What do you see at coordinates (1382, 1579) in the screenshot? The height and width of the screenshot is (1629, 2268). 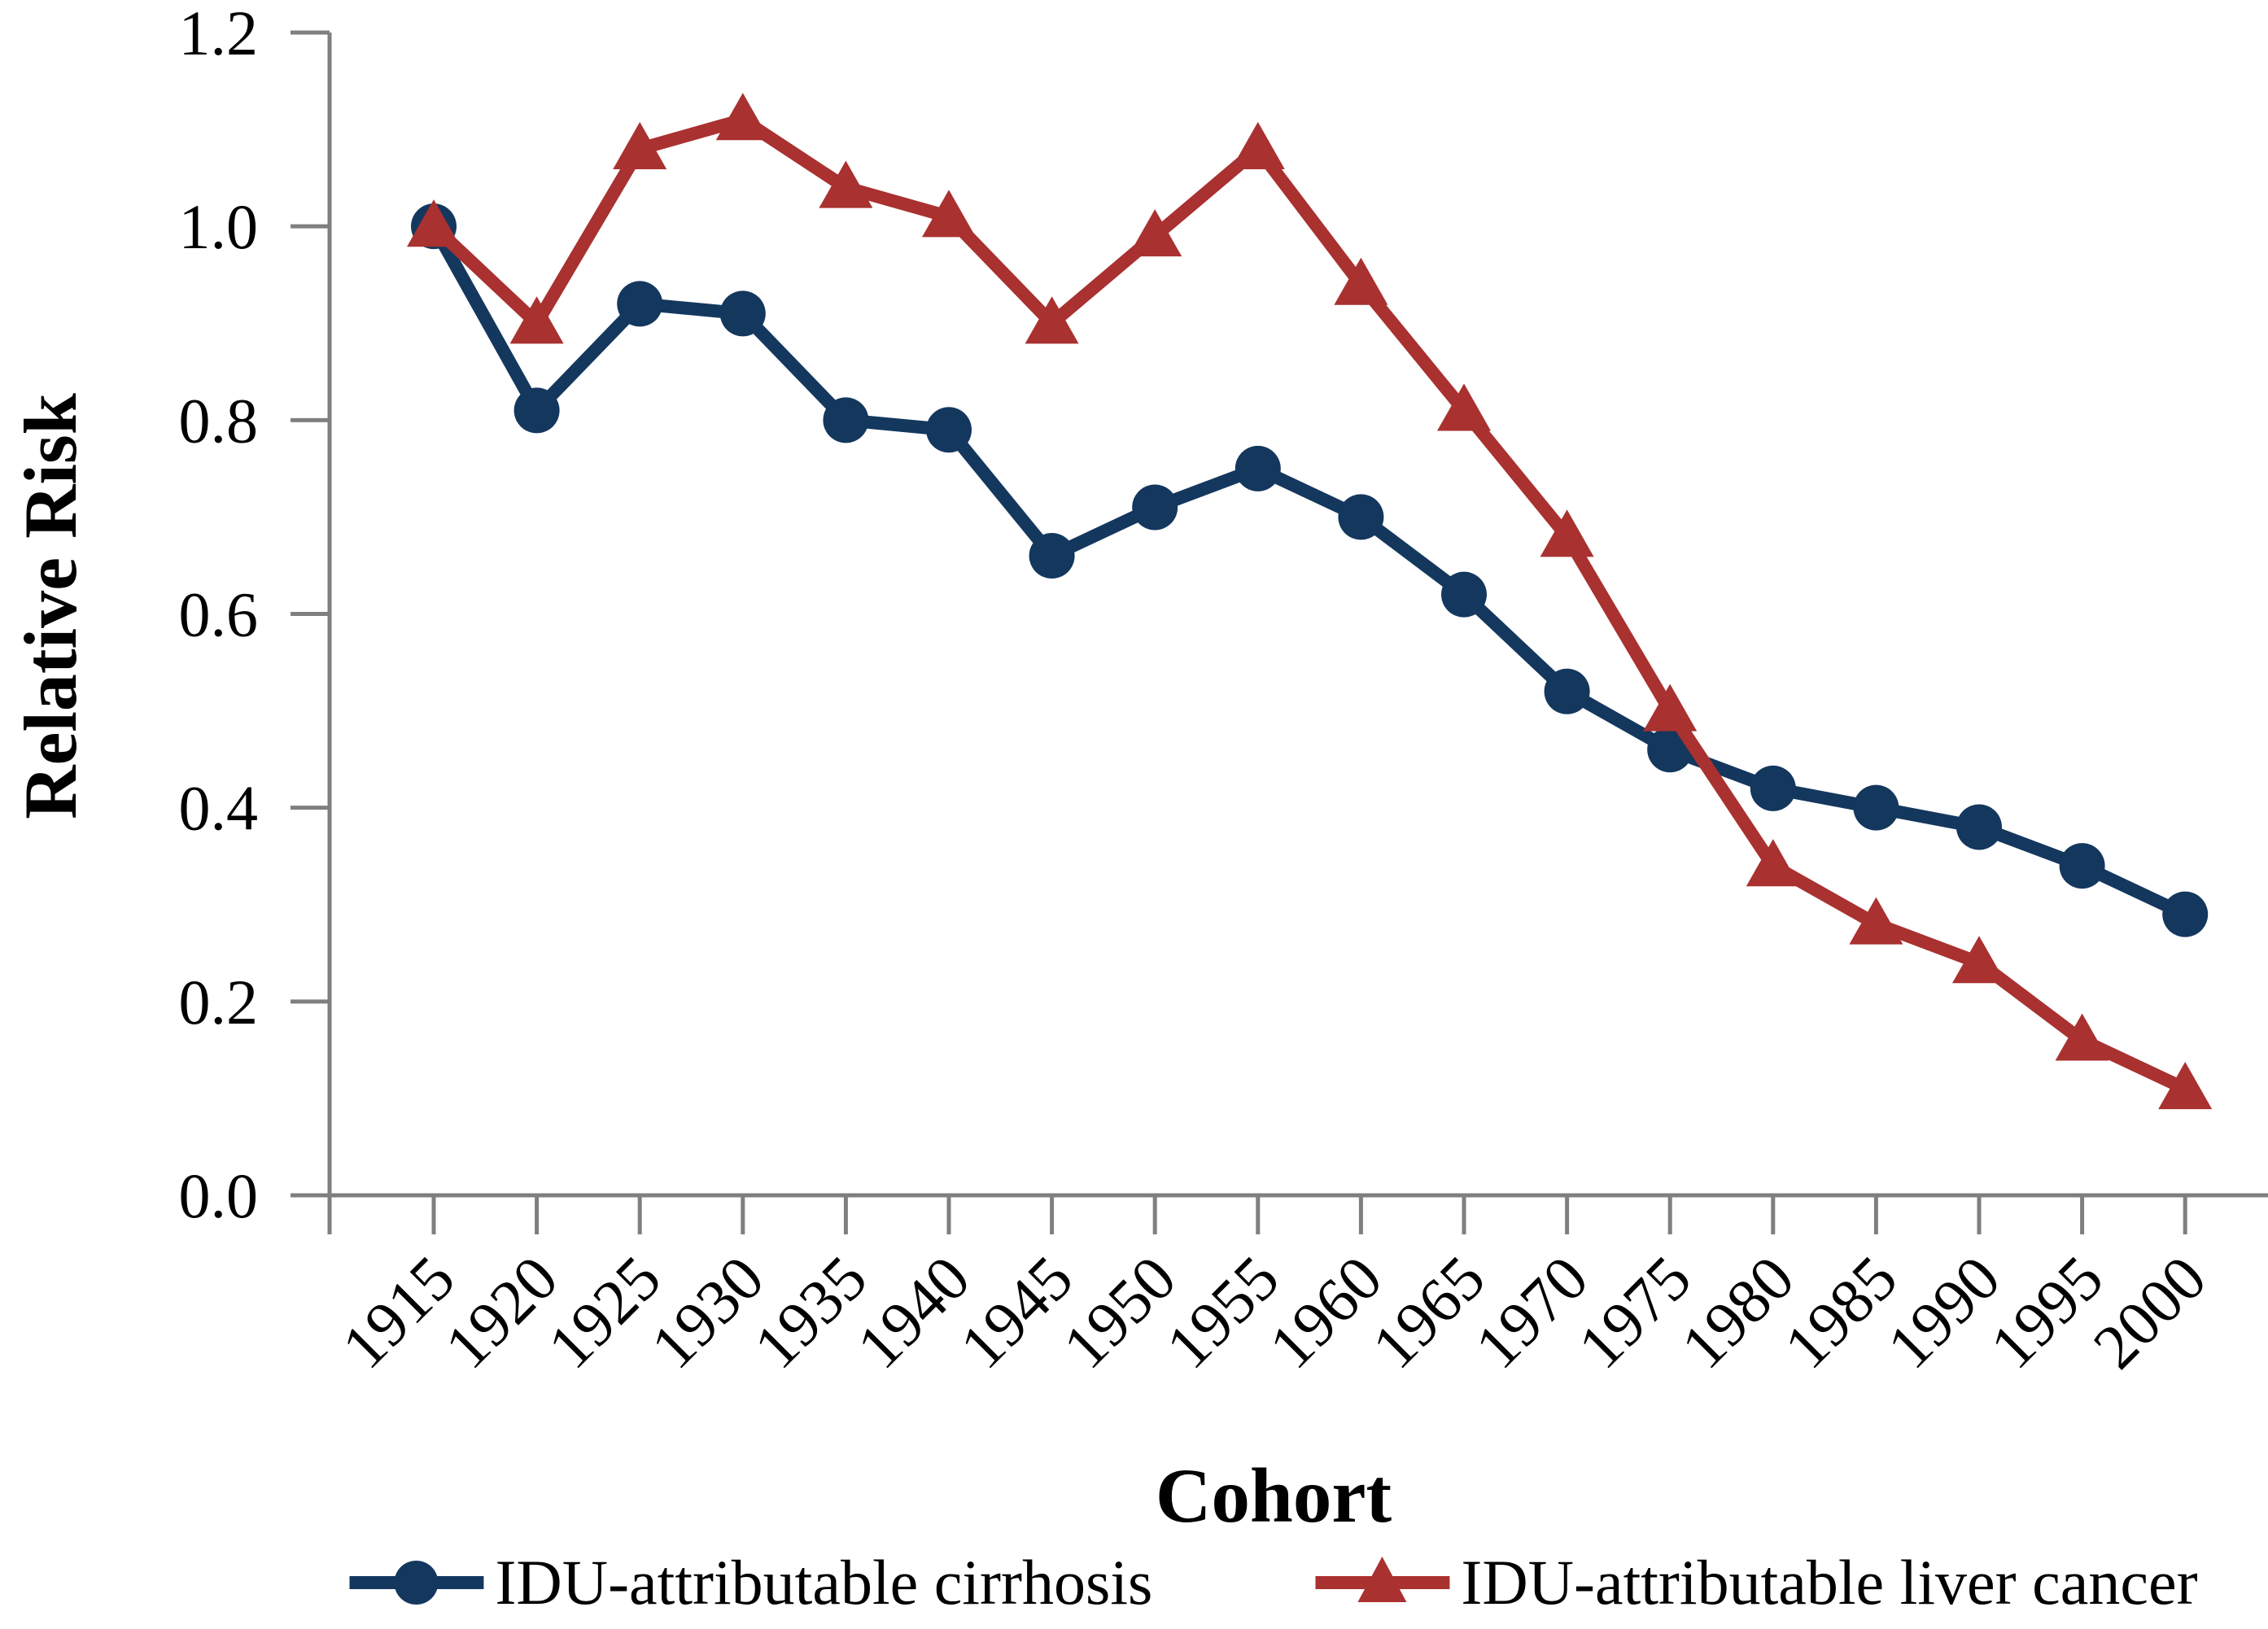 I see `liver-cancer-line-triangle-marker-icon` at bounding box center [1382, 1579].